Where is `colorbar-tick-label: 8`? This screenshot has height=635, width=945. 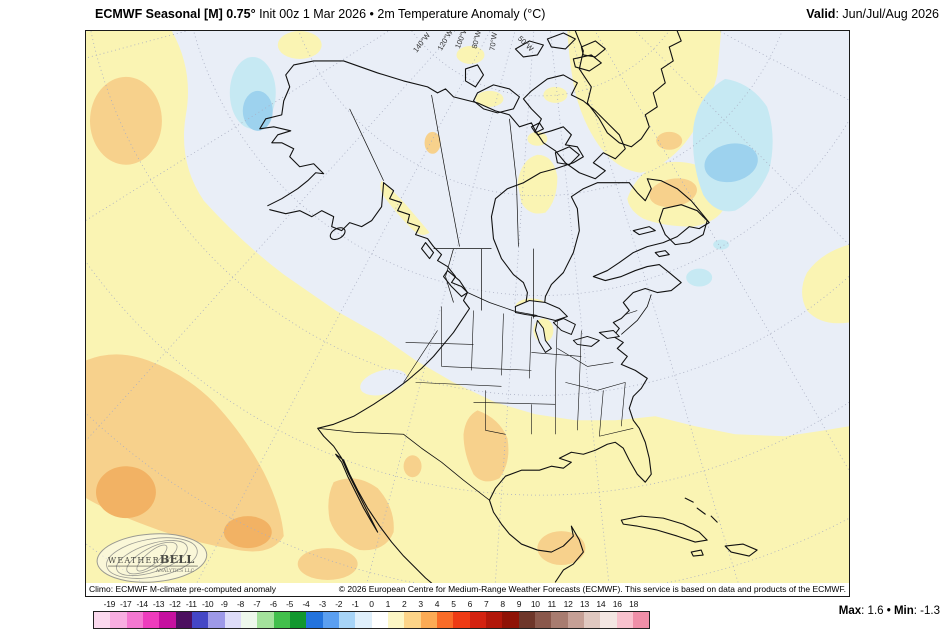
colorbar-tick-label: 8 is located at coordinates (502, 604).